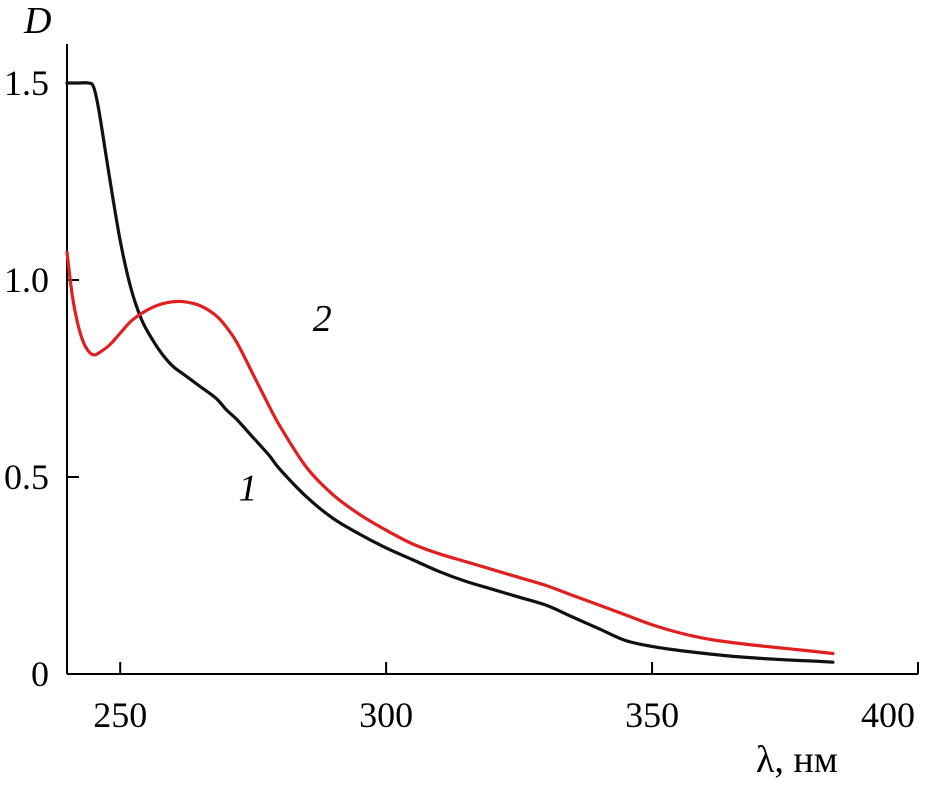 This screenshot has width=947, height=787. What do you see at coordinates (386, 715) in the screenshot?
I see `x-tick-label: 300` at bounding box center [386, 715].